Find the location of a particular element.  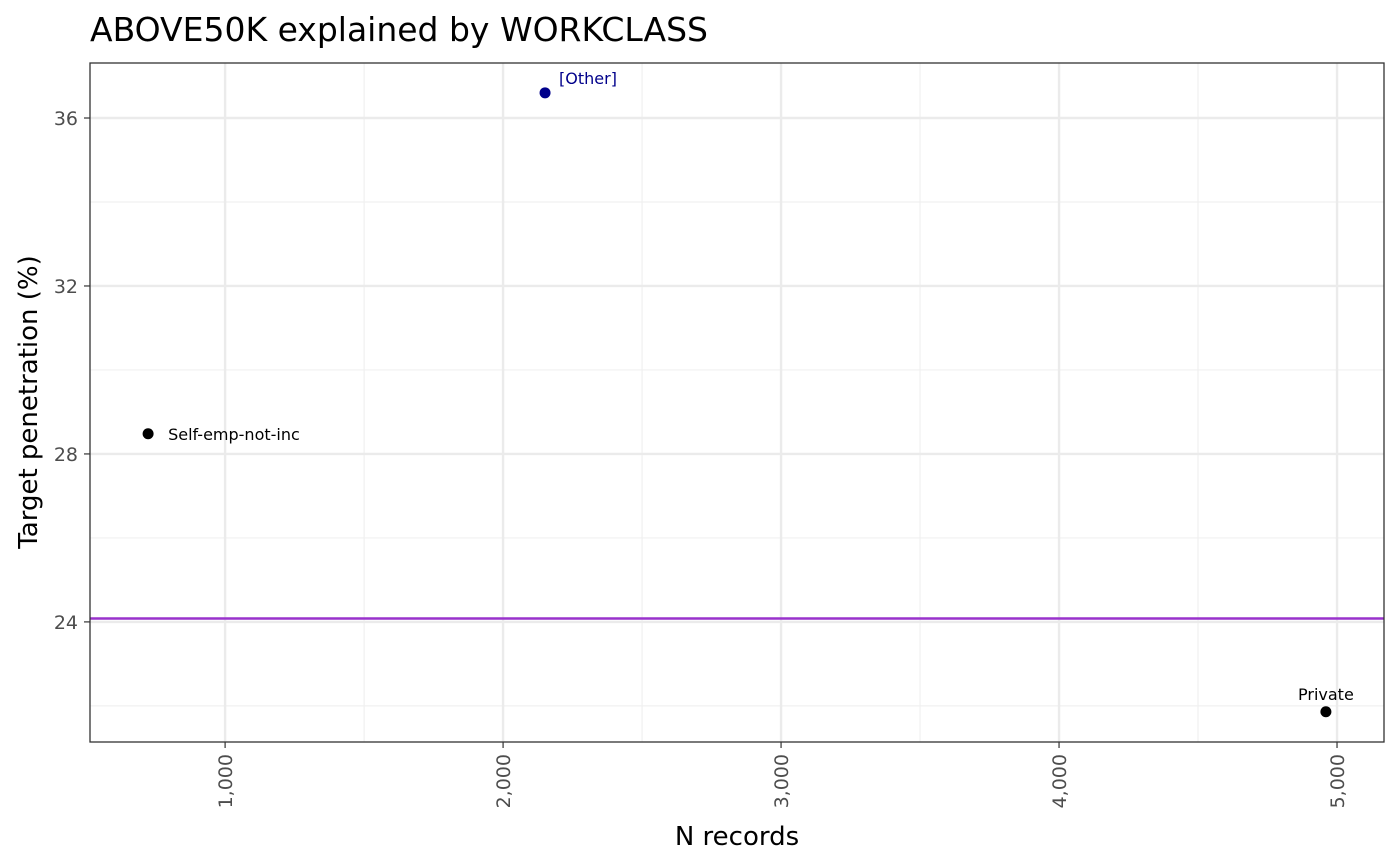

x-tick-label: 1,000 is located at coordinates (226, 781).